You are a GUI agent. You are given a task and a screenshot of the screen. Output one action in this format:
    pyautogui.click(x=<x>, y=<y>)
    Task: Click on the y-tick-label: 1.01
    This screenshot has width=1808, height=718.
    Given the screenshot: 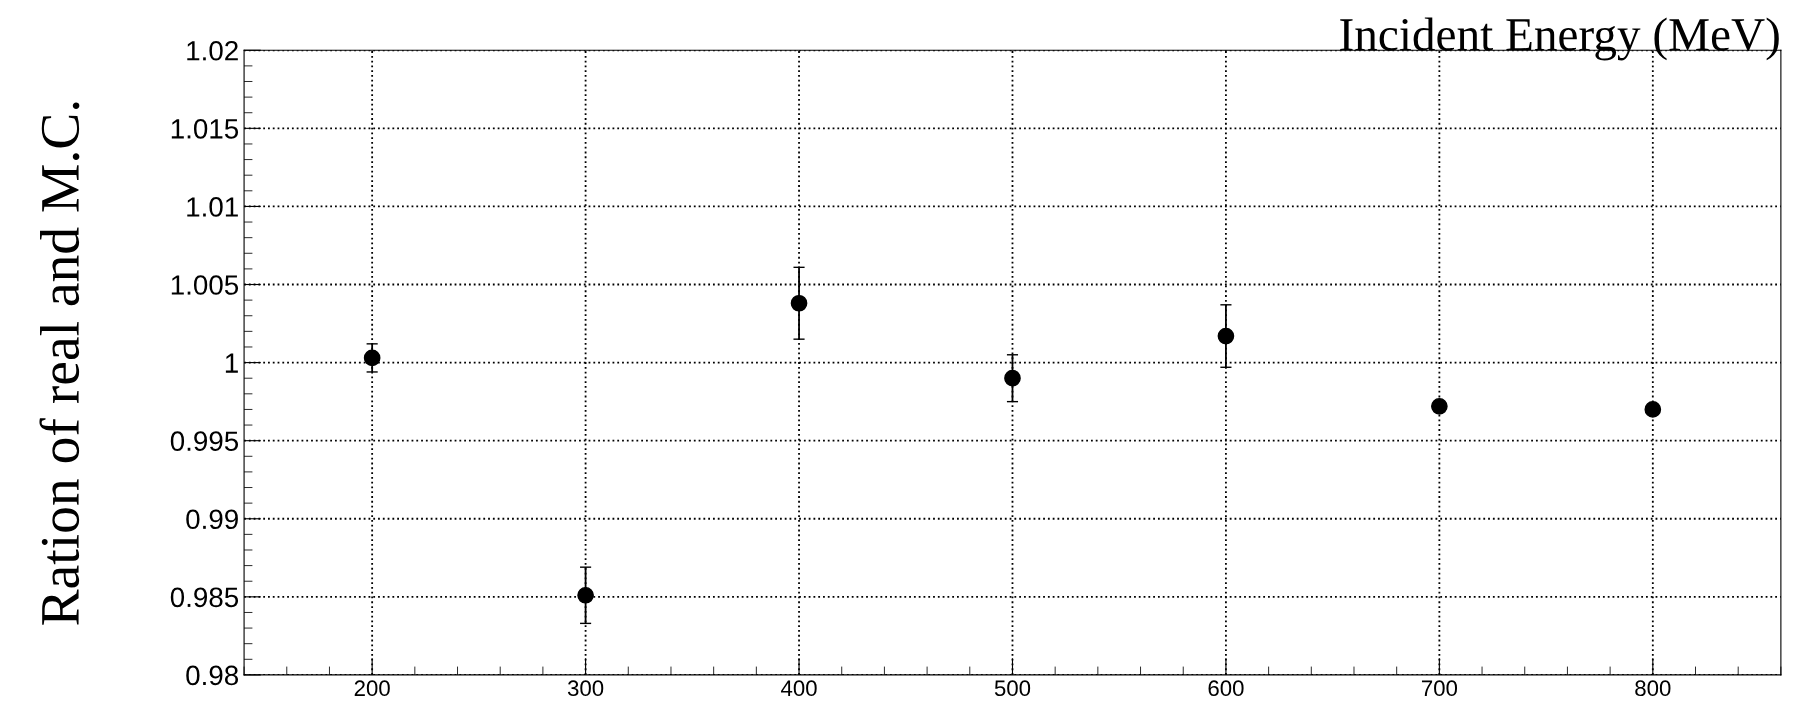 What is the action you would take?
    pyautogui.click(x=212, y=207)
    